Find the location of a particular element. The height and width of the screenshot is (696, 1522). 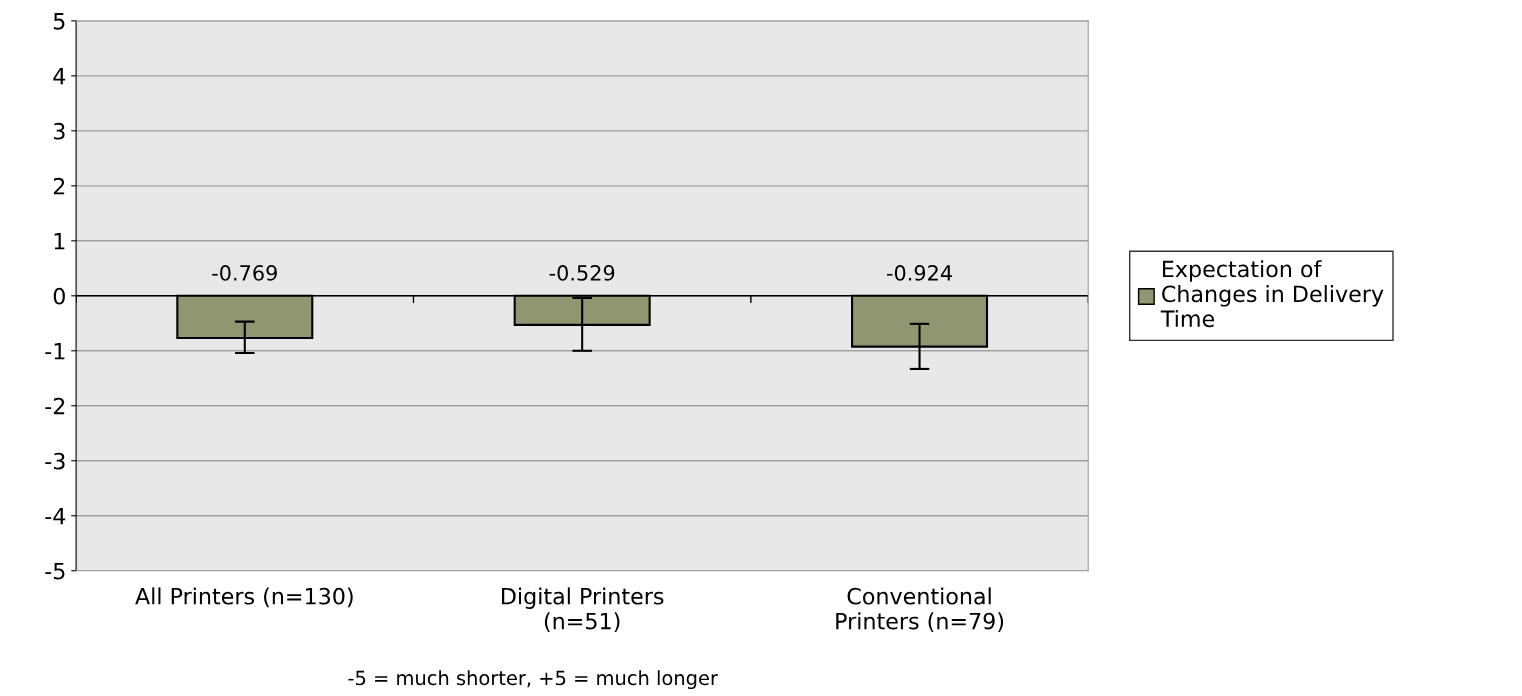

y-tick-label: 5 is located at coordinates (59, 21).